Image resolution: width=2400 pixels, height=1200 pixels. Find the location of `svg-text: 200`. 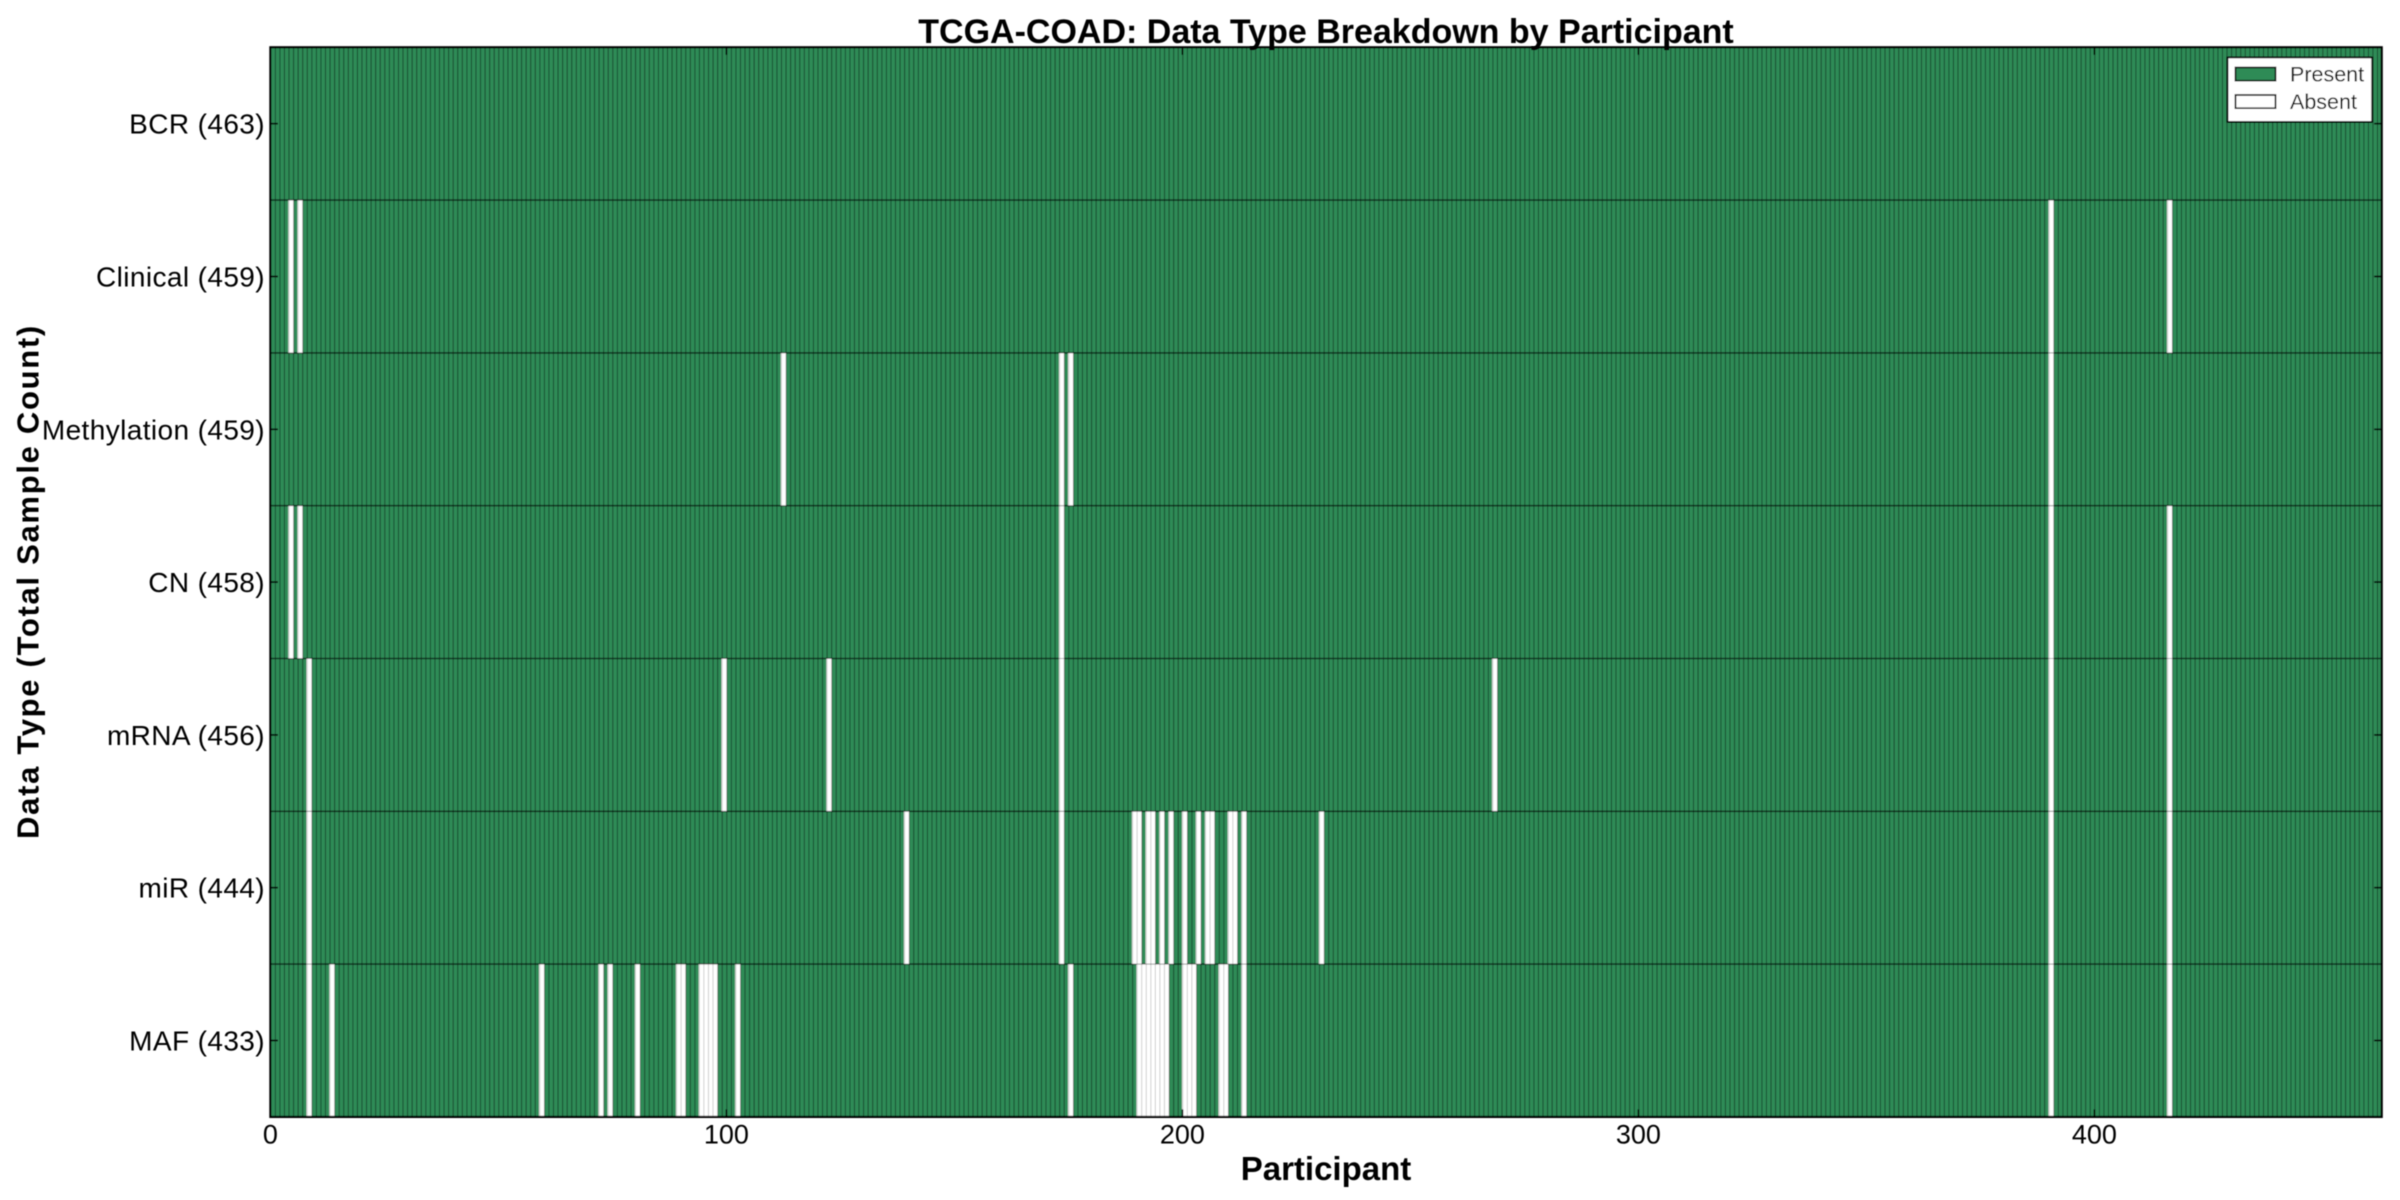

svg-text: 200 is located at coordinates (1182, 1135).